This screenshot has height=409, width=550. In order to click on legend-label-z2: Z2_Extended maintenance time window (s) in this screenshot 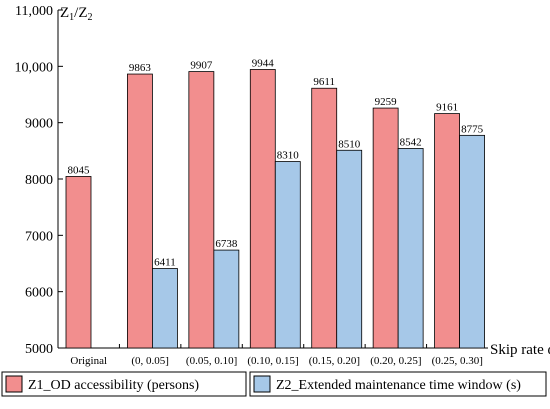, I will do `click(398, 385)`.